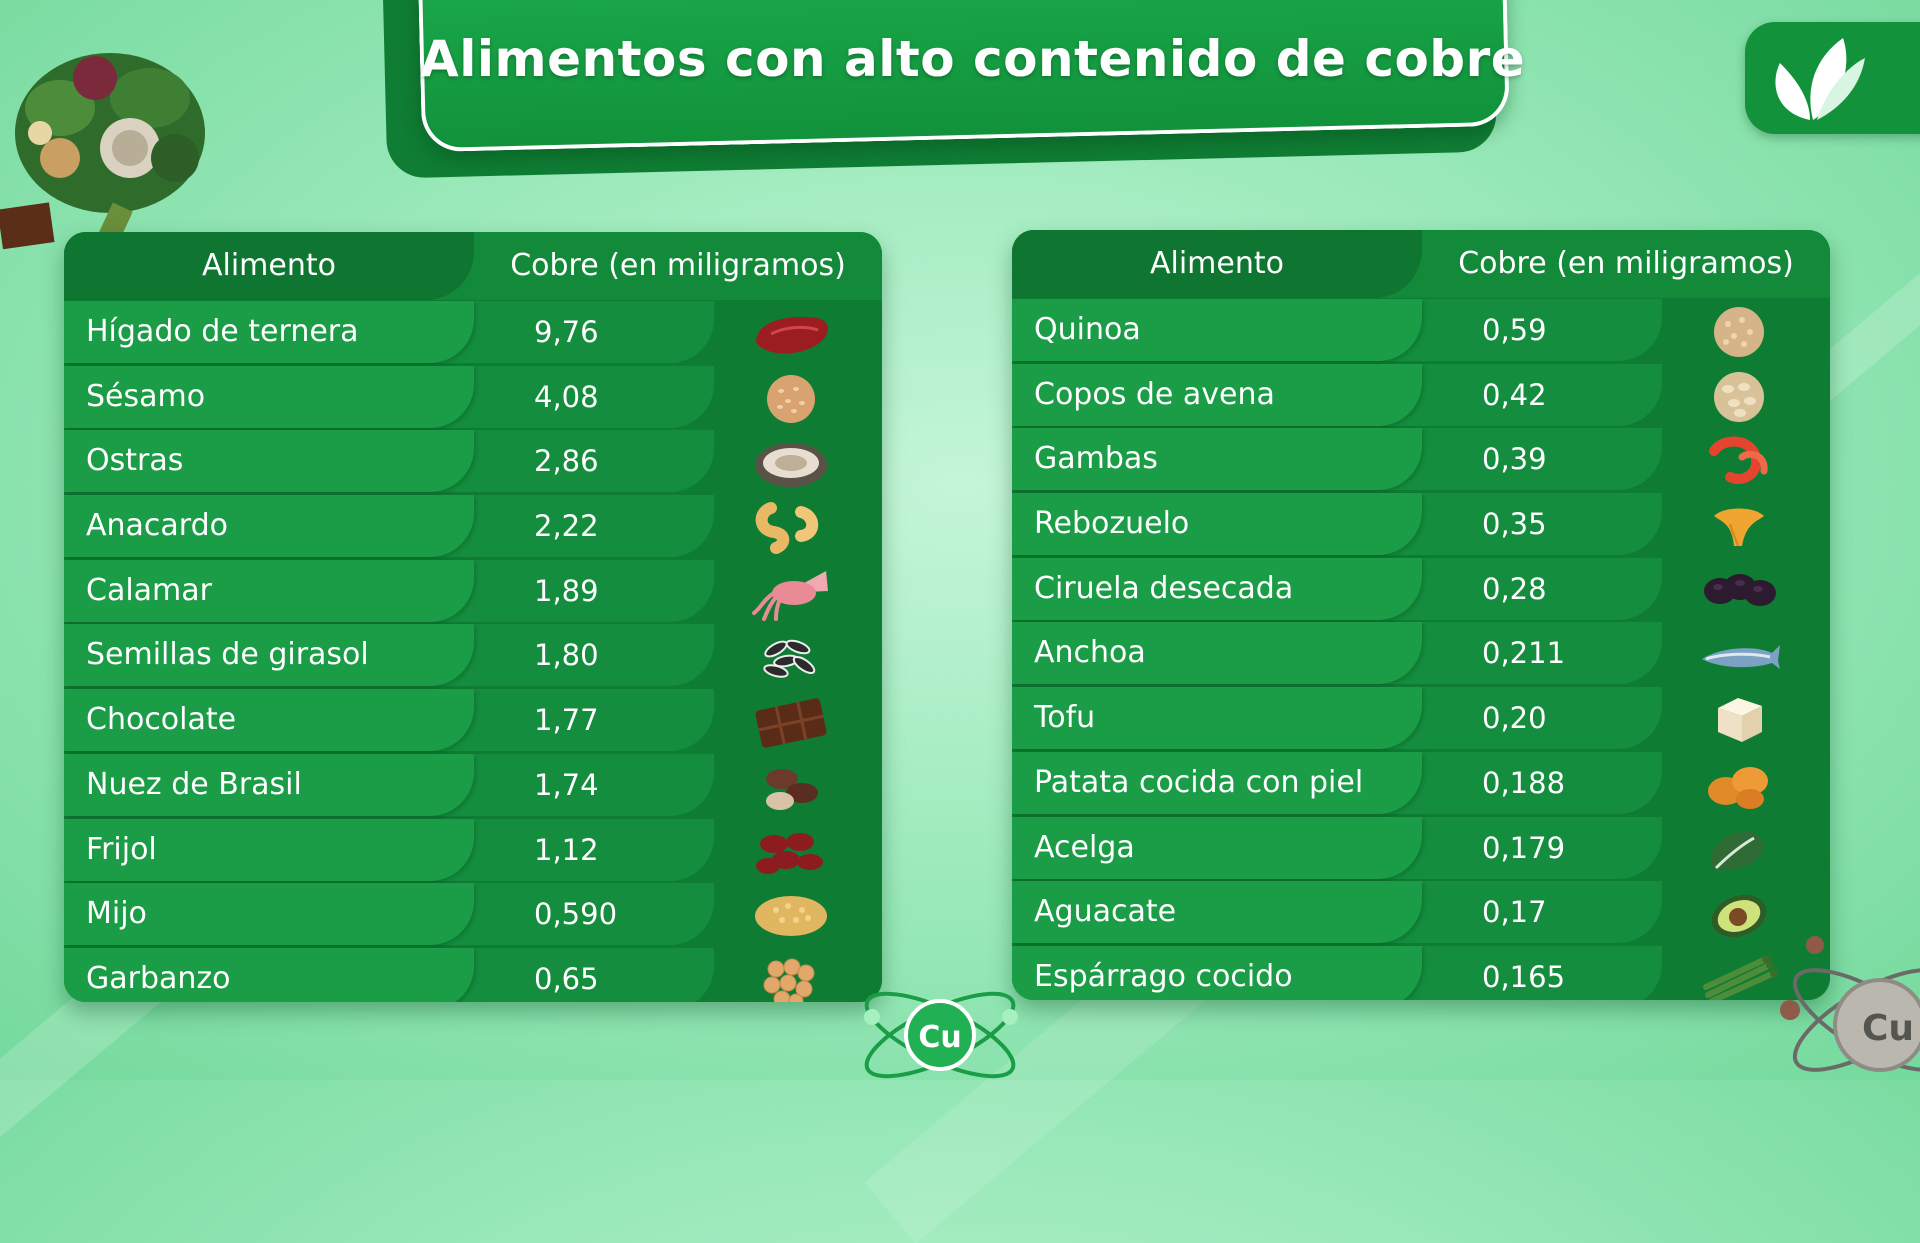  What do you see at coordinates (1421, 395) in the screenshot?
I see `table-row: Copos de avena 0,42` at bounding box center [1421, 395].